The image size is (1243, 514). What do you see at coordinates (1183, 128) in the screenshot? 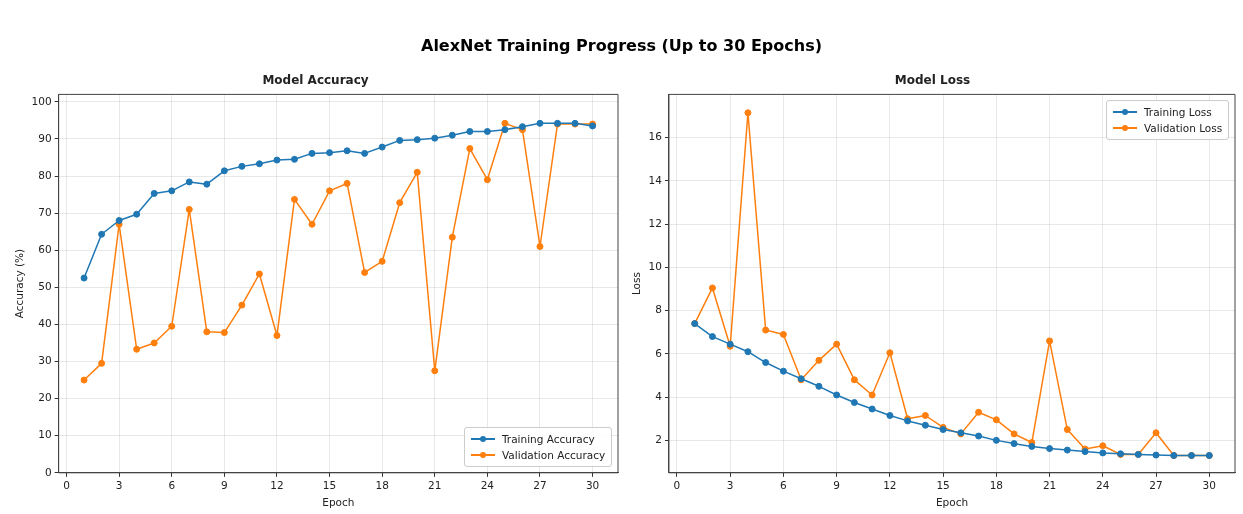
I see `legend-label: Validation Loss` at bounding box center [1183, 128].